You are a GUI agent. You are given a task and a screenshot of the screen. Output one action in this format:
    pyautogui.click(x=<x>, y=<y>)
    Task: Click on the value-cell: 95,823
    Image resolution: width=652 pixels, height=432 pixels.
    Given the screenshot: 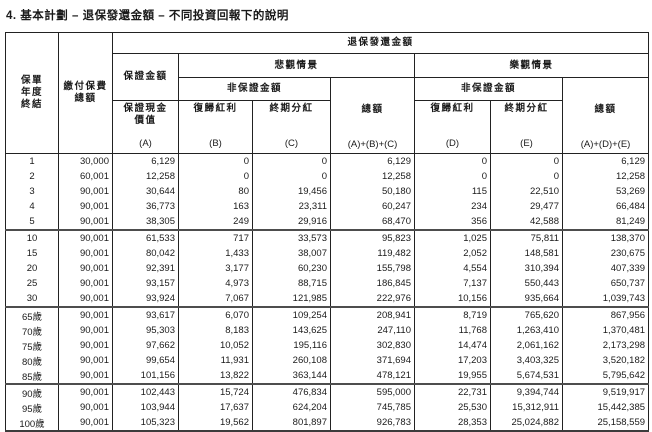 What is the action you would take?
    pyautogui.click(x=372, y=237)
    